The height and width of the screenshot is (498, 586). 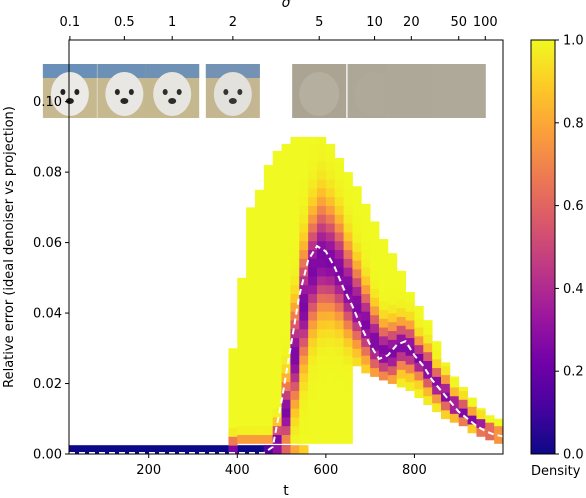 What do you see at coordinates (573, 455) in the screenshot?
I see `colorbar-tick-label: 0.0` at bounding box center [573, 455].